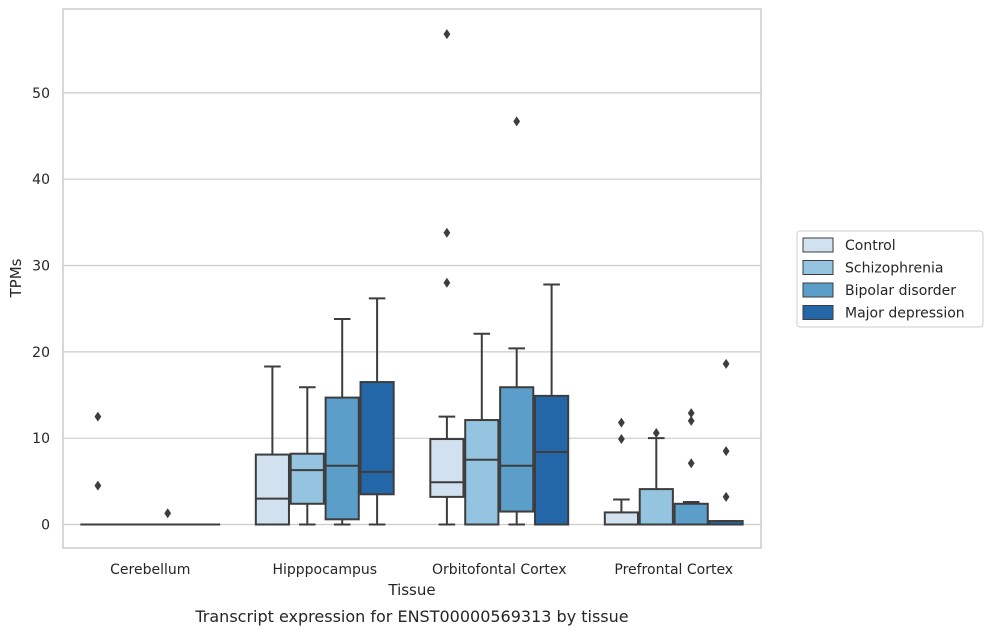  Describe the element at coordinates (673, 570) in the screenshot. I see `x-tick-label: Prefrontal Cortex` at that location.